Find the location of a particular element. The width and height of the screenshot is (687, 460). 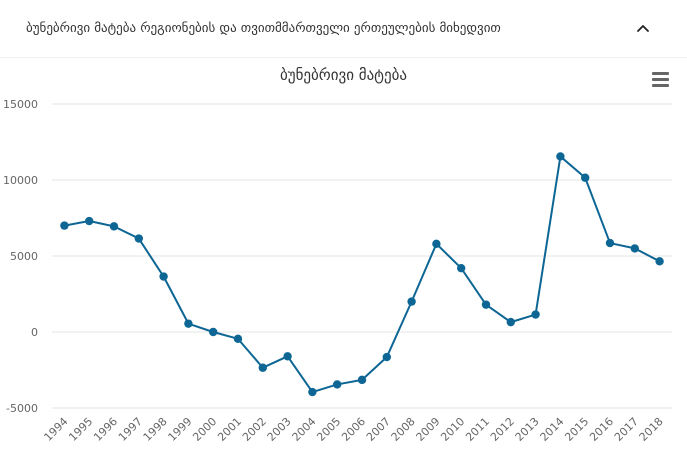

x-tick-label: 2004 is located at coordinates (304, 429).